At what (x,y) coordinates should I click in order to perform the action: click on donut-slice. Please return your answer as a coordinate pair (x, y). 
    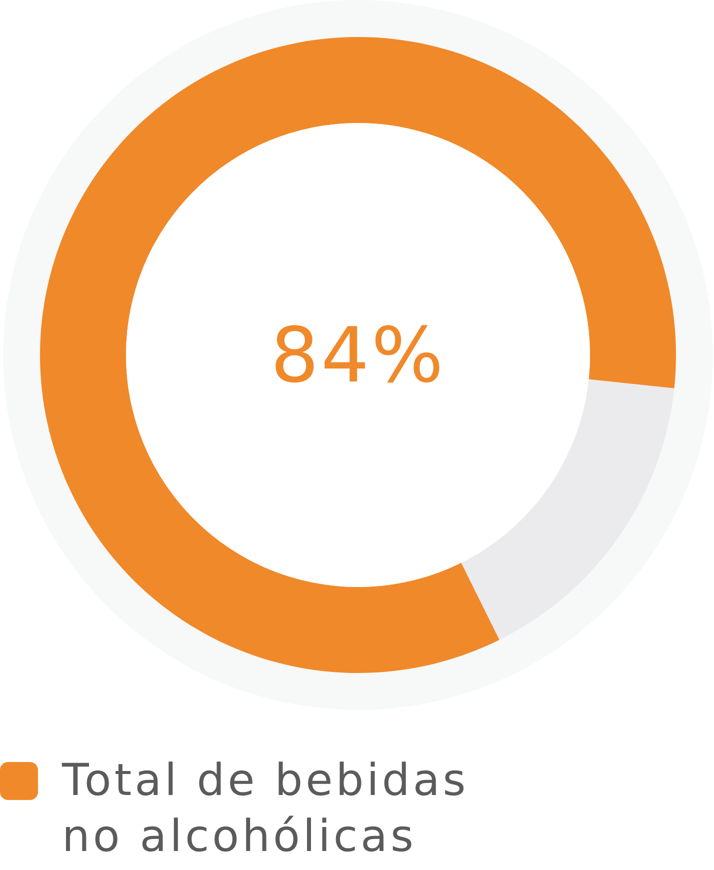
    Looking at the image, I should click on (567, 509).